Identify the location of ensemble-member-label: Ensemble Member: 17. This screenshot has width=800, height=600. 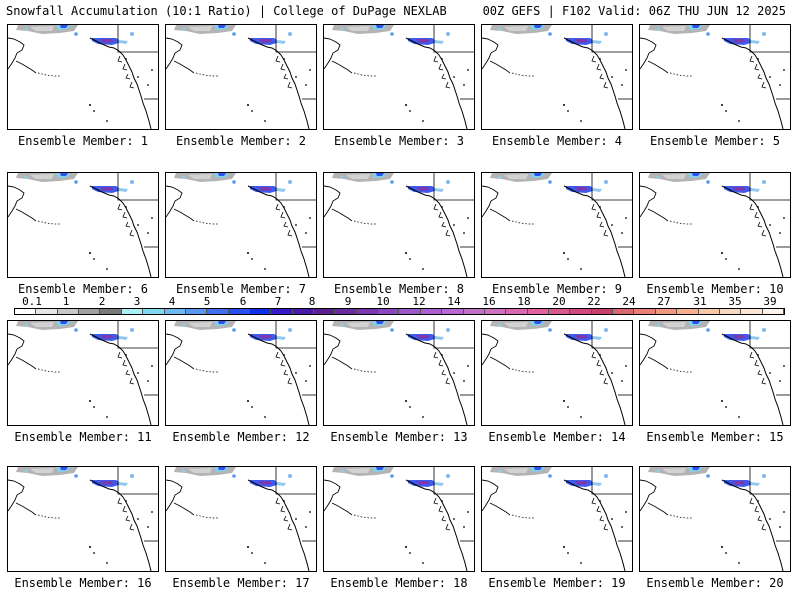
(241, 583).